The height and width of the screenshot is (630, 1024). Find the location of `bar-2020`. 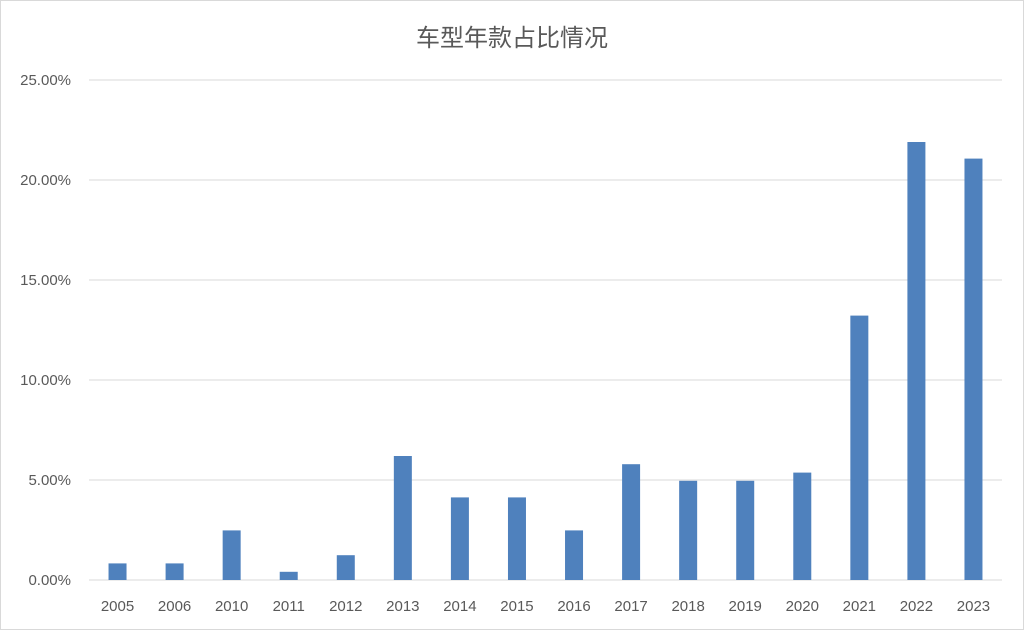

bar-2020 is located at coordinates (802, 526).